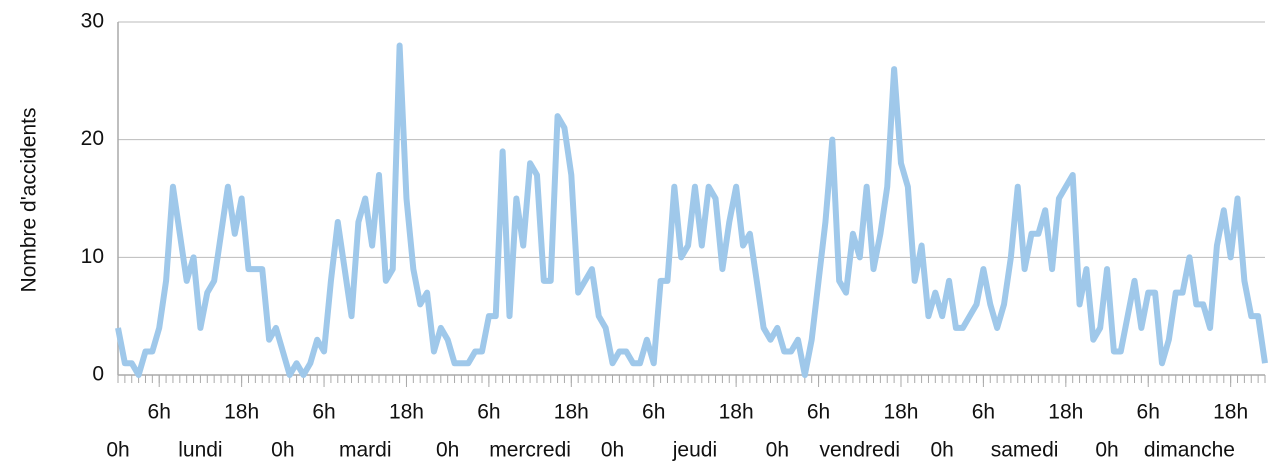 The height and width of the screenshot is (467, 1268). I want to click on y-tick-label: 0, so click(98, 374).